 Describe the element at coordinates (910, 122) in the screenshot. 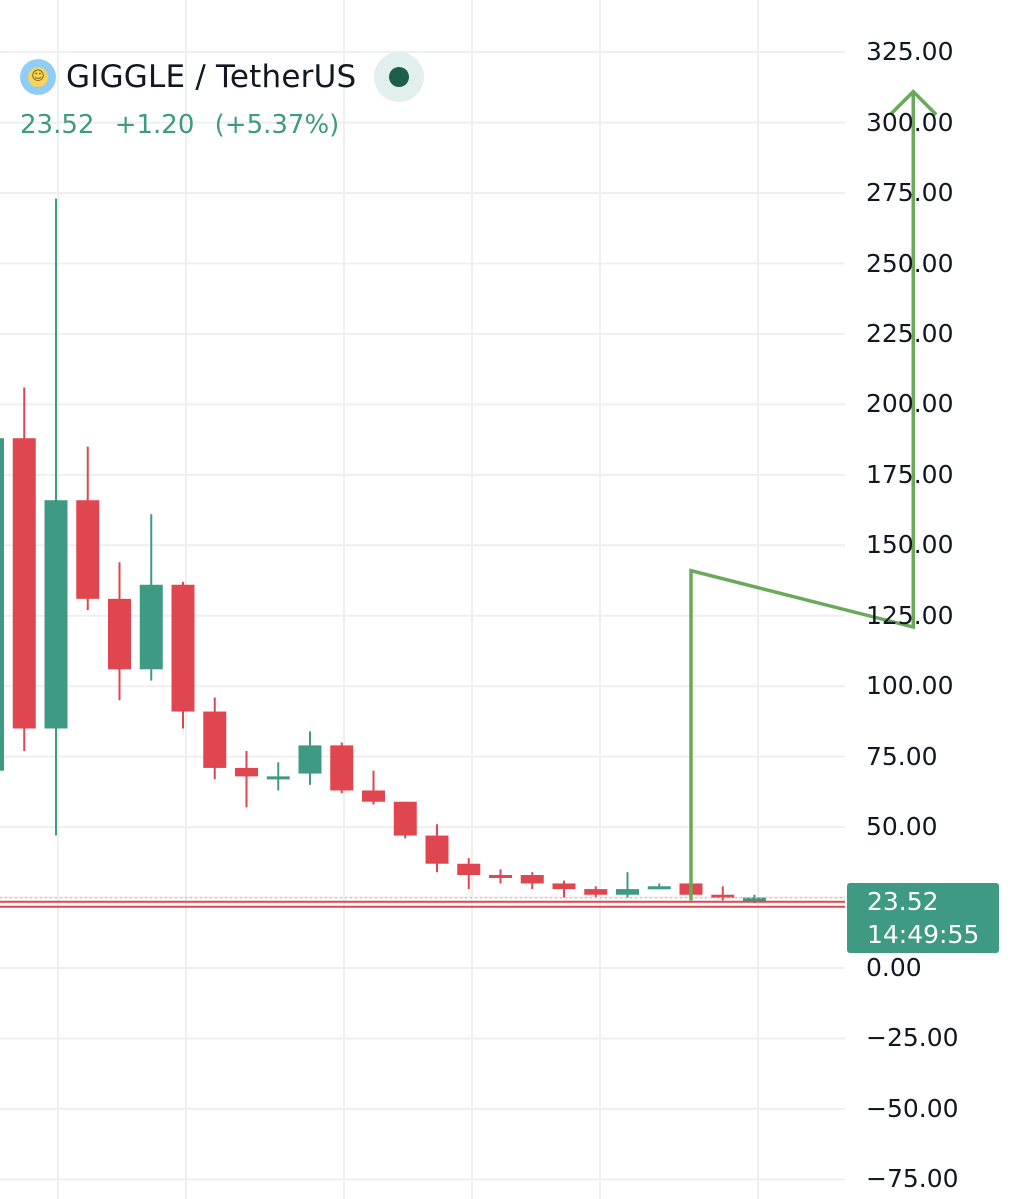

I see `y-tick-label: 300.00` at that location.